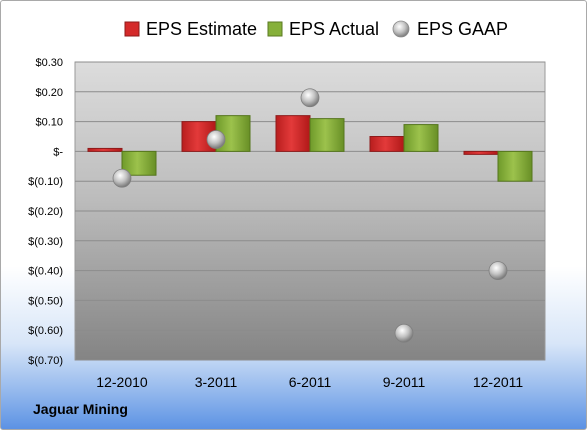 The image size is (587, 430). Describe the element at coordinates (45, 301) in the screenshot. I see `y-tick-label: $(0.50)` at that location.